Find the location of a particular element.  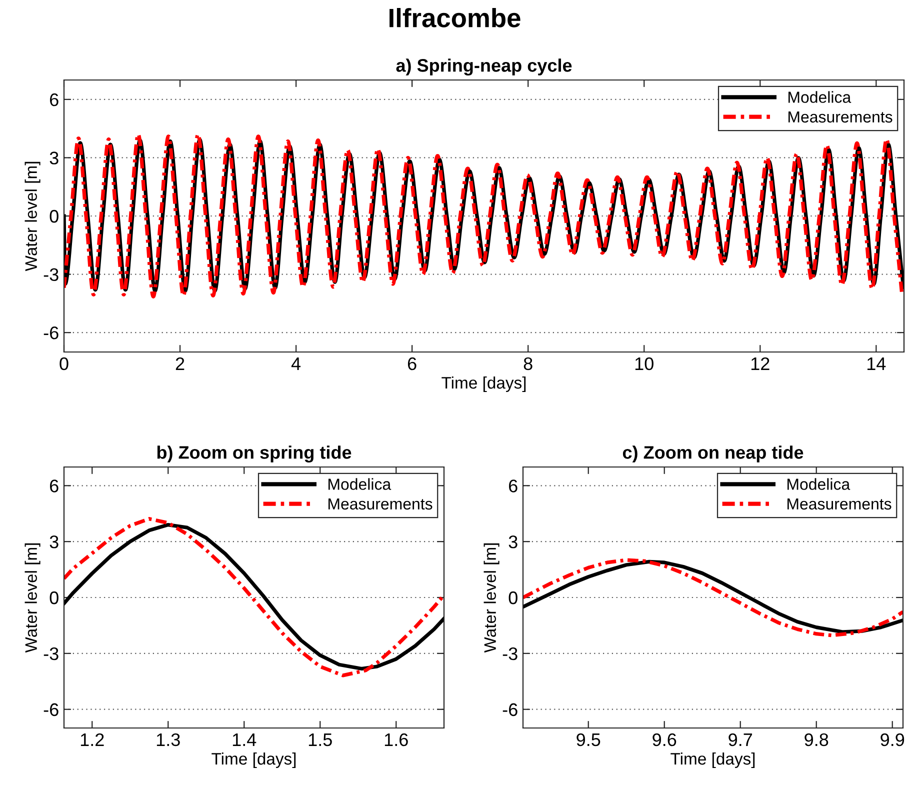

x-tick-label: 1.2 is located at coordinates (92, 739).